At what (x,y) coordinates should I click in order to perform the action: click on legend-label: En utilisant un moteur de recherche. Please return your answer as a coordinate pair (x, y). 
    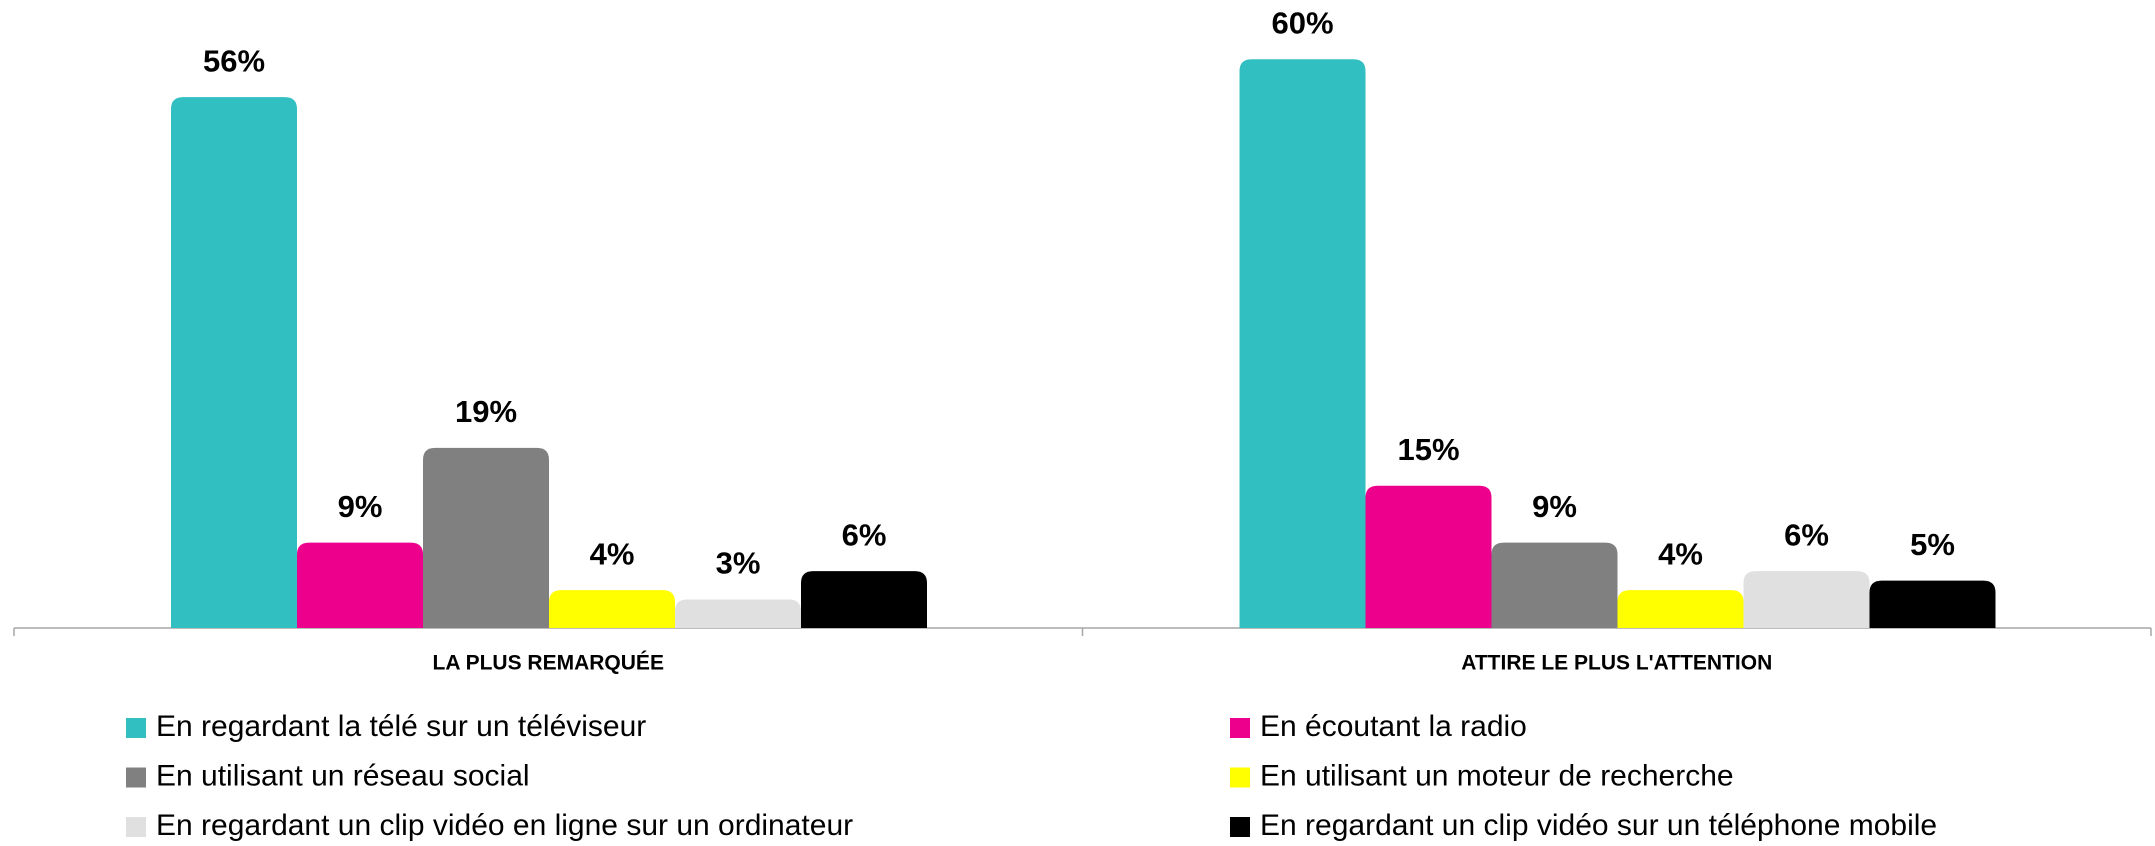
    Looking at the image, I should click on (1497, 775).